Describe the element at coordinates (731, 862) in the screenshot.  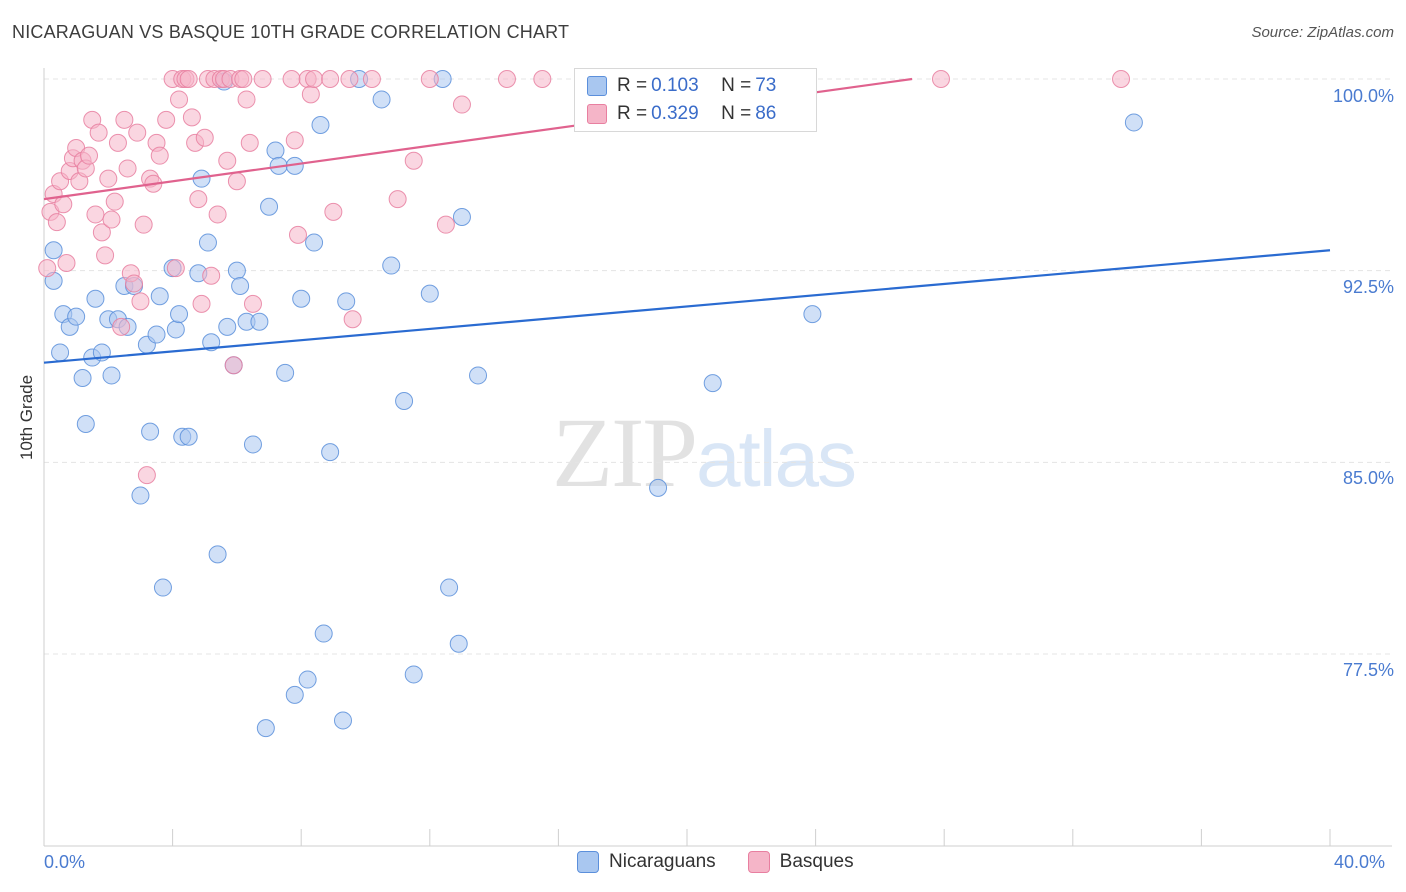
I see `series-legend: Nicaraguans Basques` at that location.